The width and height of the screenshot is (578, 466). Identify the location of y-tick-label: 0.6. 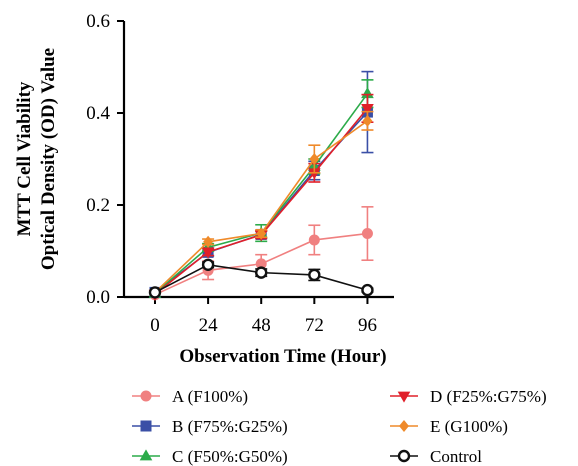
(98, 21).